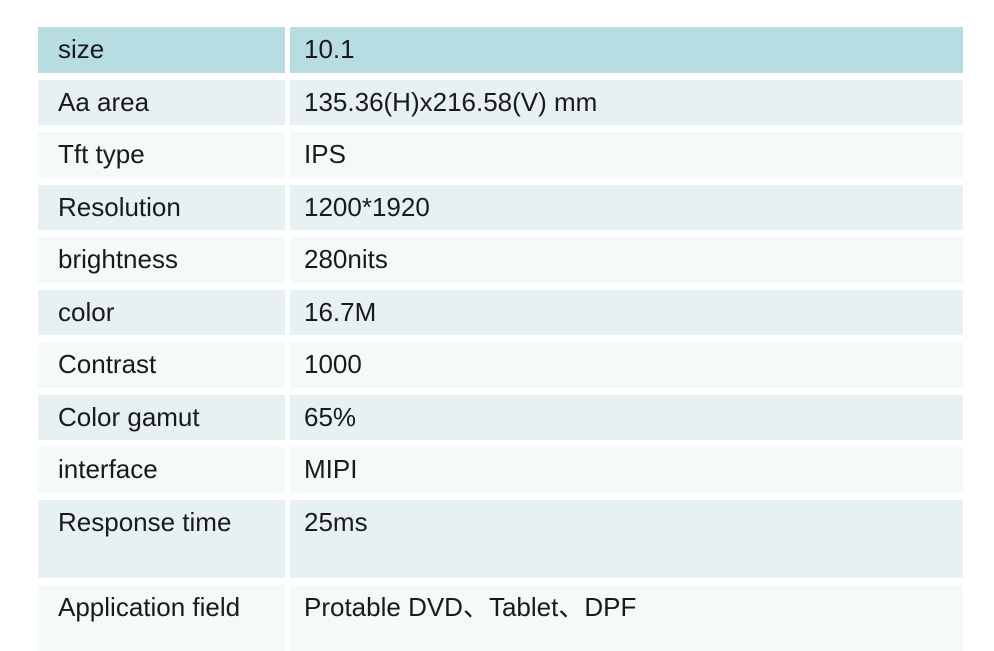 This screenshot has height=651, width=994. I want to click on cell-value-contrast: 1000, so click(626, 365).